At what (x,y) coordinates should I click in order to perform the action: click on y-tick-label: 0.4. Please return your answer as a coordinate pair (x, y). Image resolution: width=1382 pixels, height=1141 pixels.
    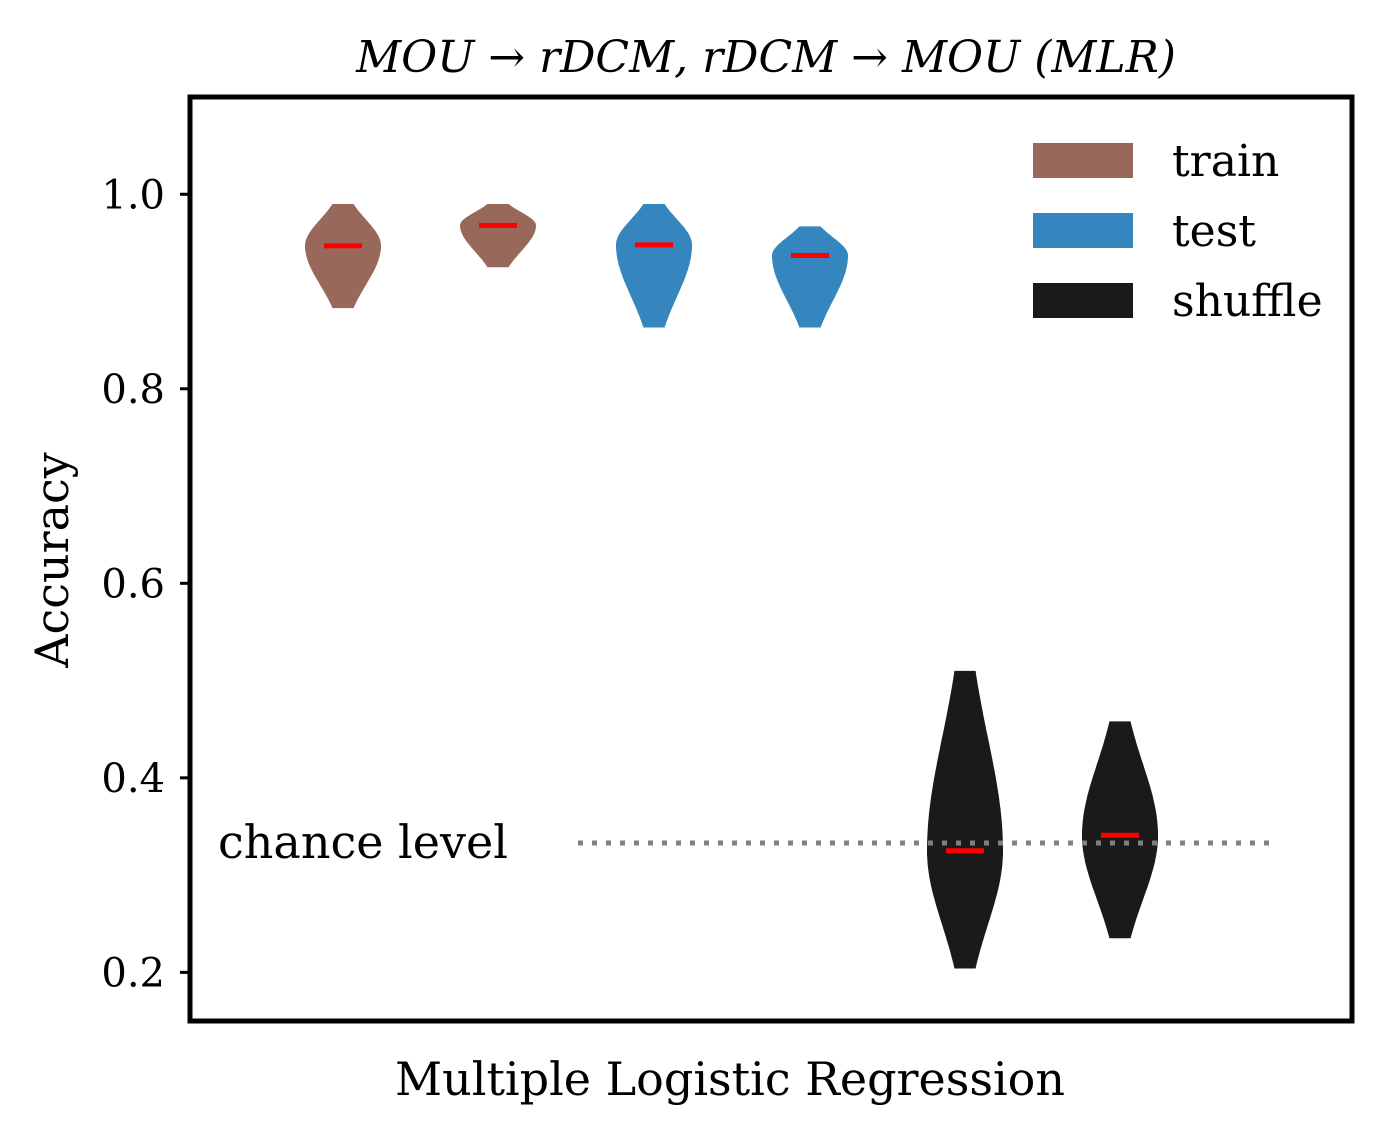
    Looking at the image, I should click on (133, 779).